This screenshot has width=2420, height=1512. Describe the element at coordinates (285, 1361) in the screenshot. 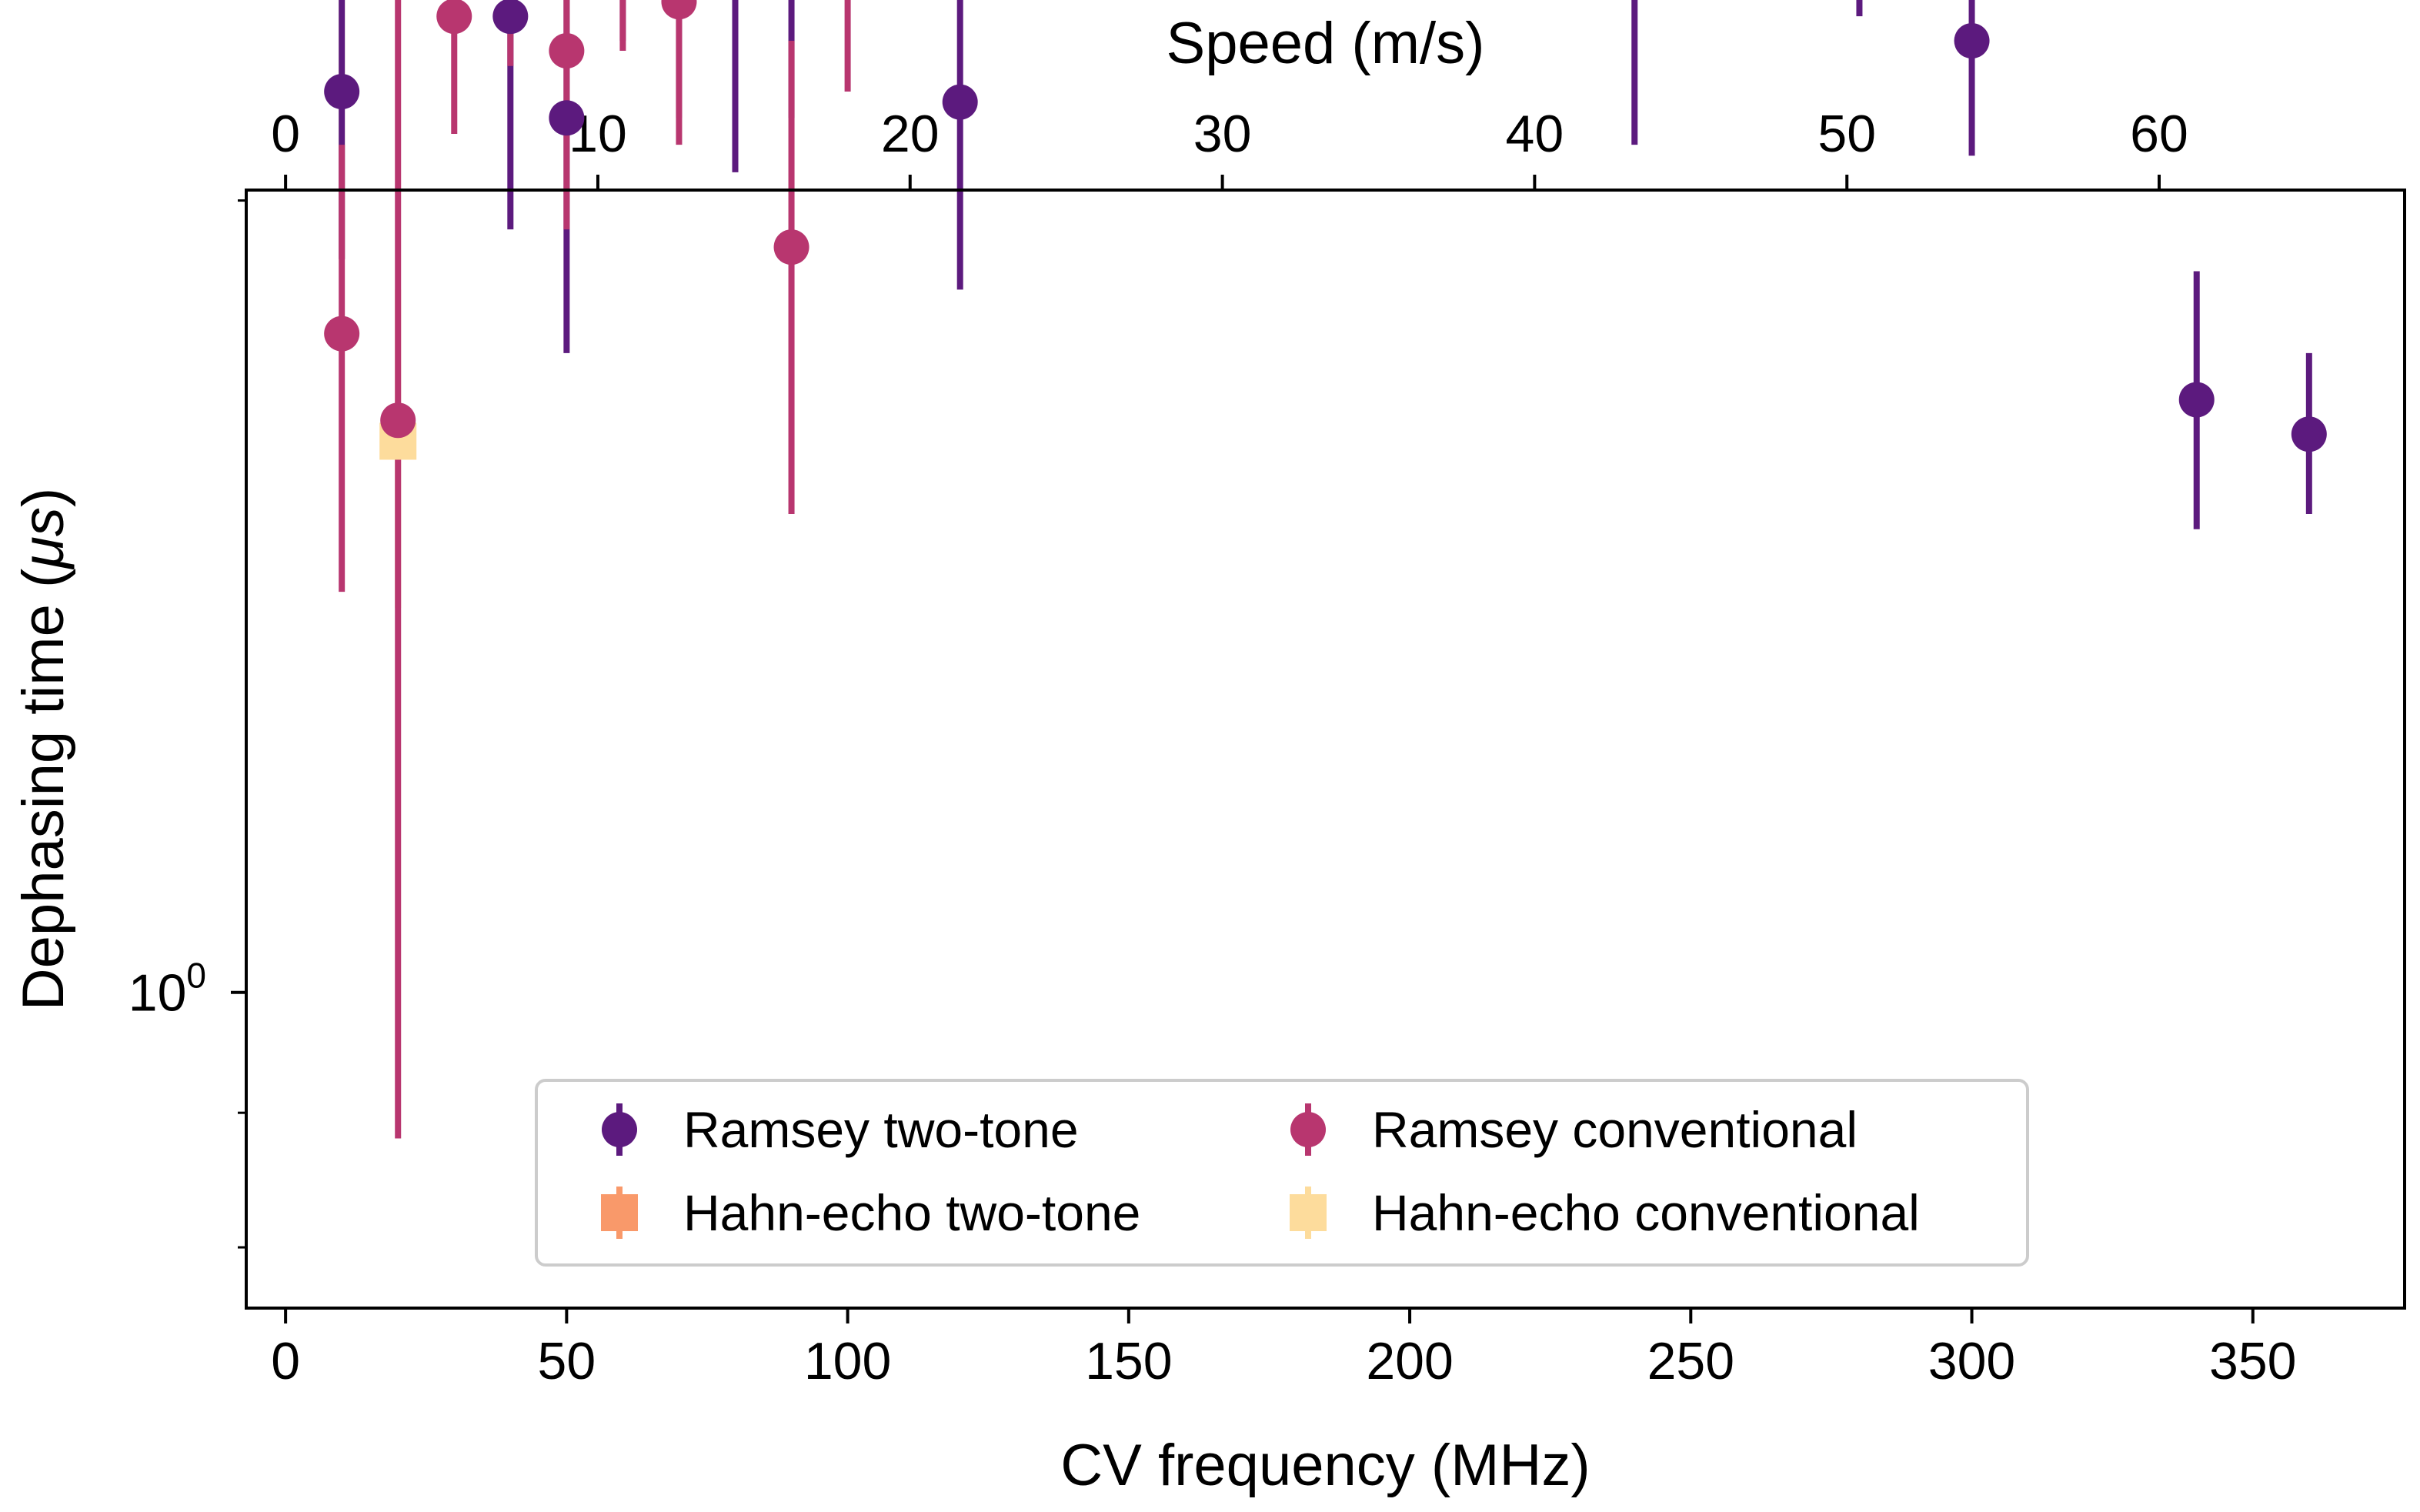

I see `x-tick-label: 0` at that location.